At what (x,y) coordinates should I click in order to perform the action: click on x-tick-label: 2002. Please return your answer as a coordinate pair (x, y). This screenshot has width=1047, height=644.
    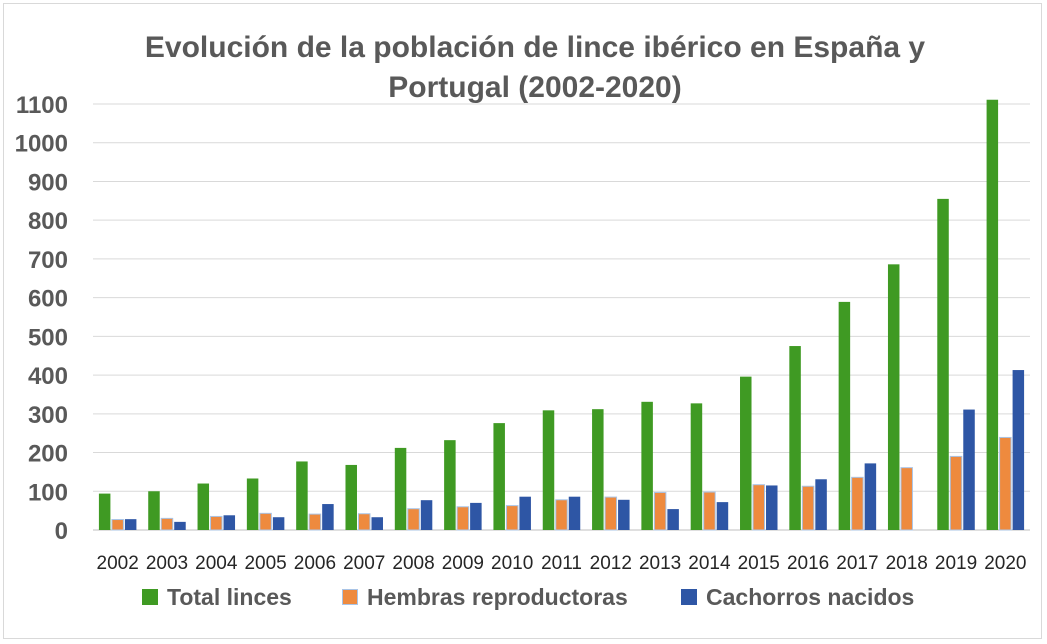
    Looking at the image, I should click on (118, 563).